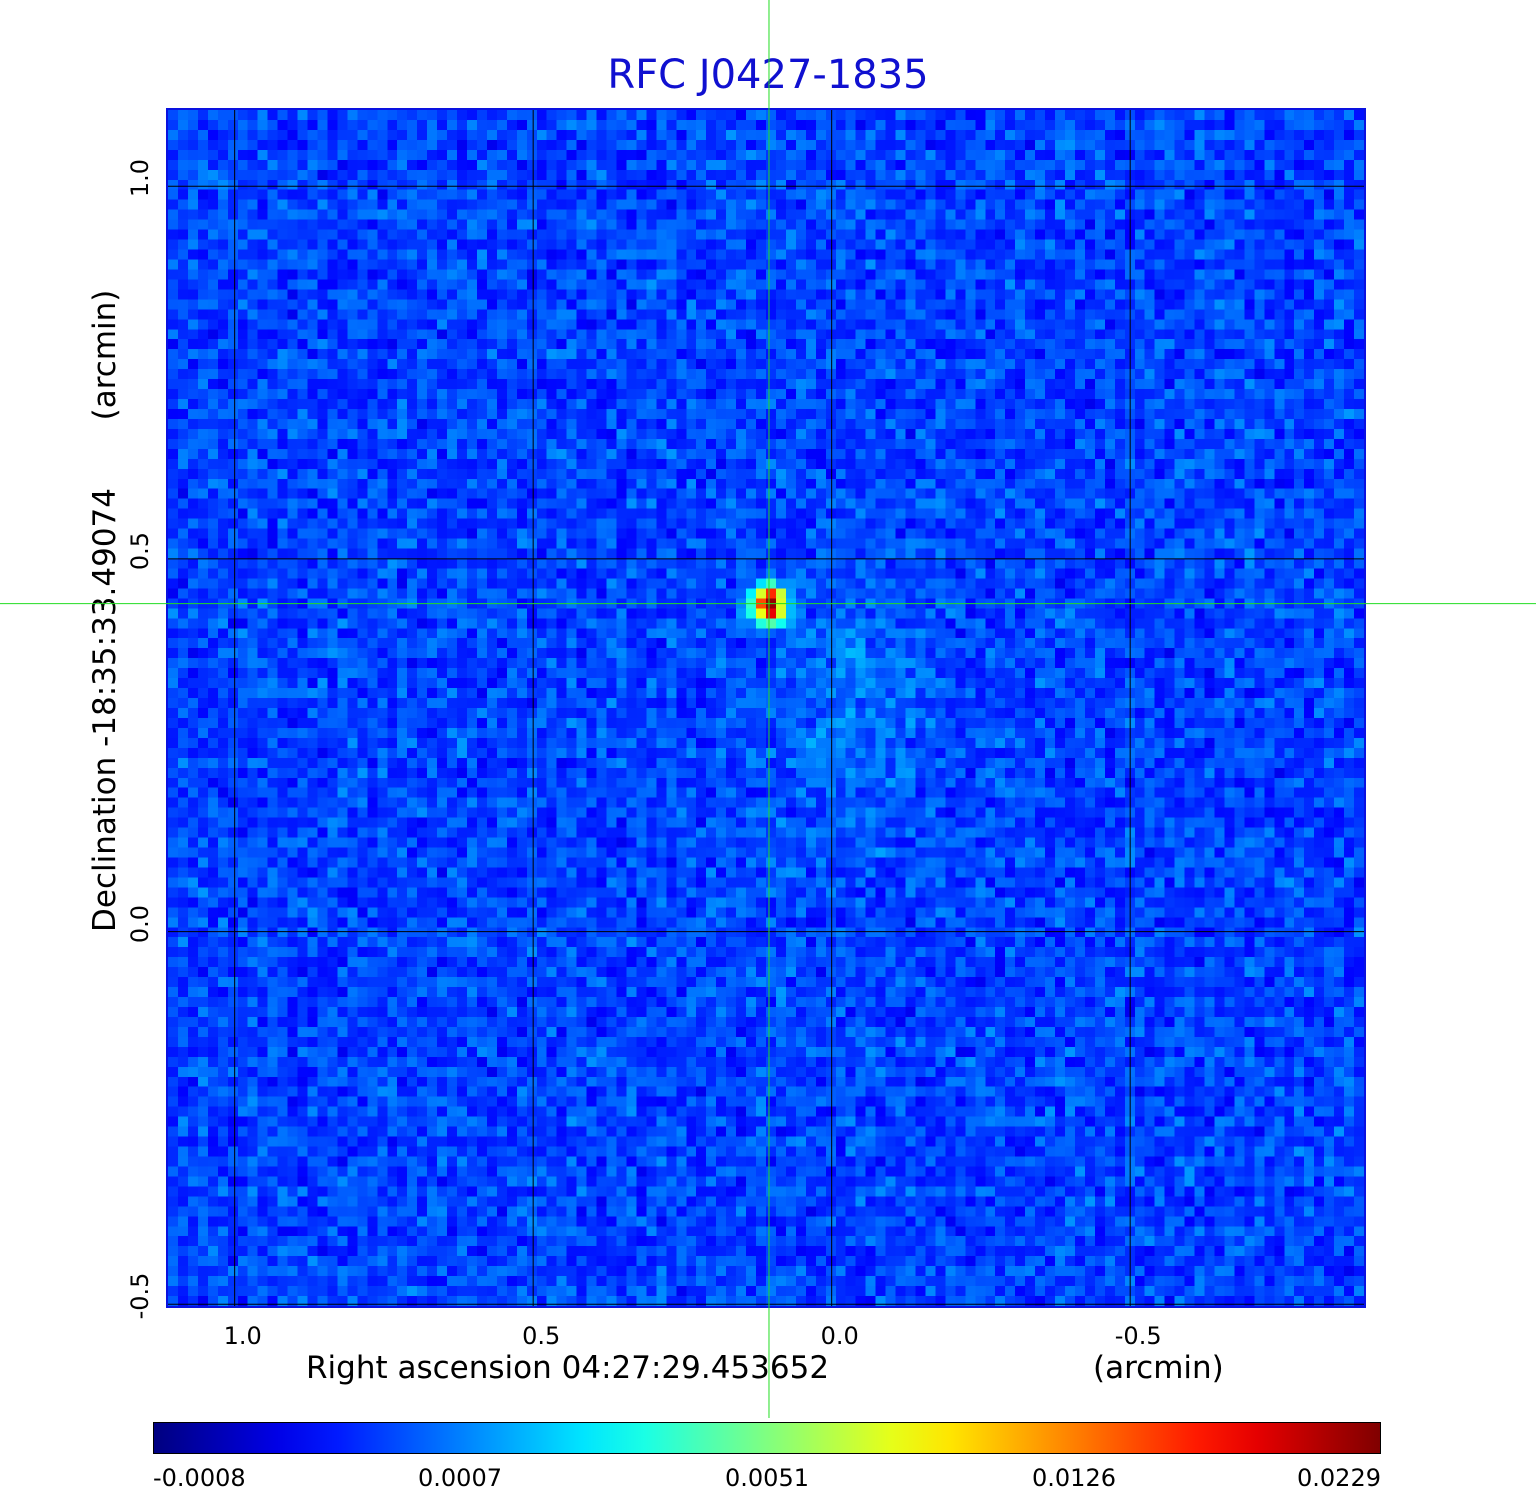 The height and width of the screenshot is (1511, 1536). Describe the element at coordinates (105, 710) in the screenshot. I see `y-axis-label: Declination -18:35:33.49074` at that location.